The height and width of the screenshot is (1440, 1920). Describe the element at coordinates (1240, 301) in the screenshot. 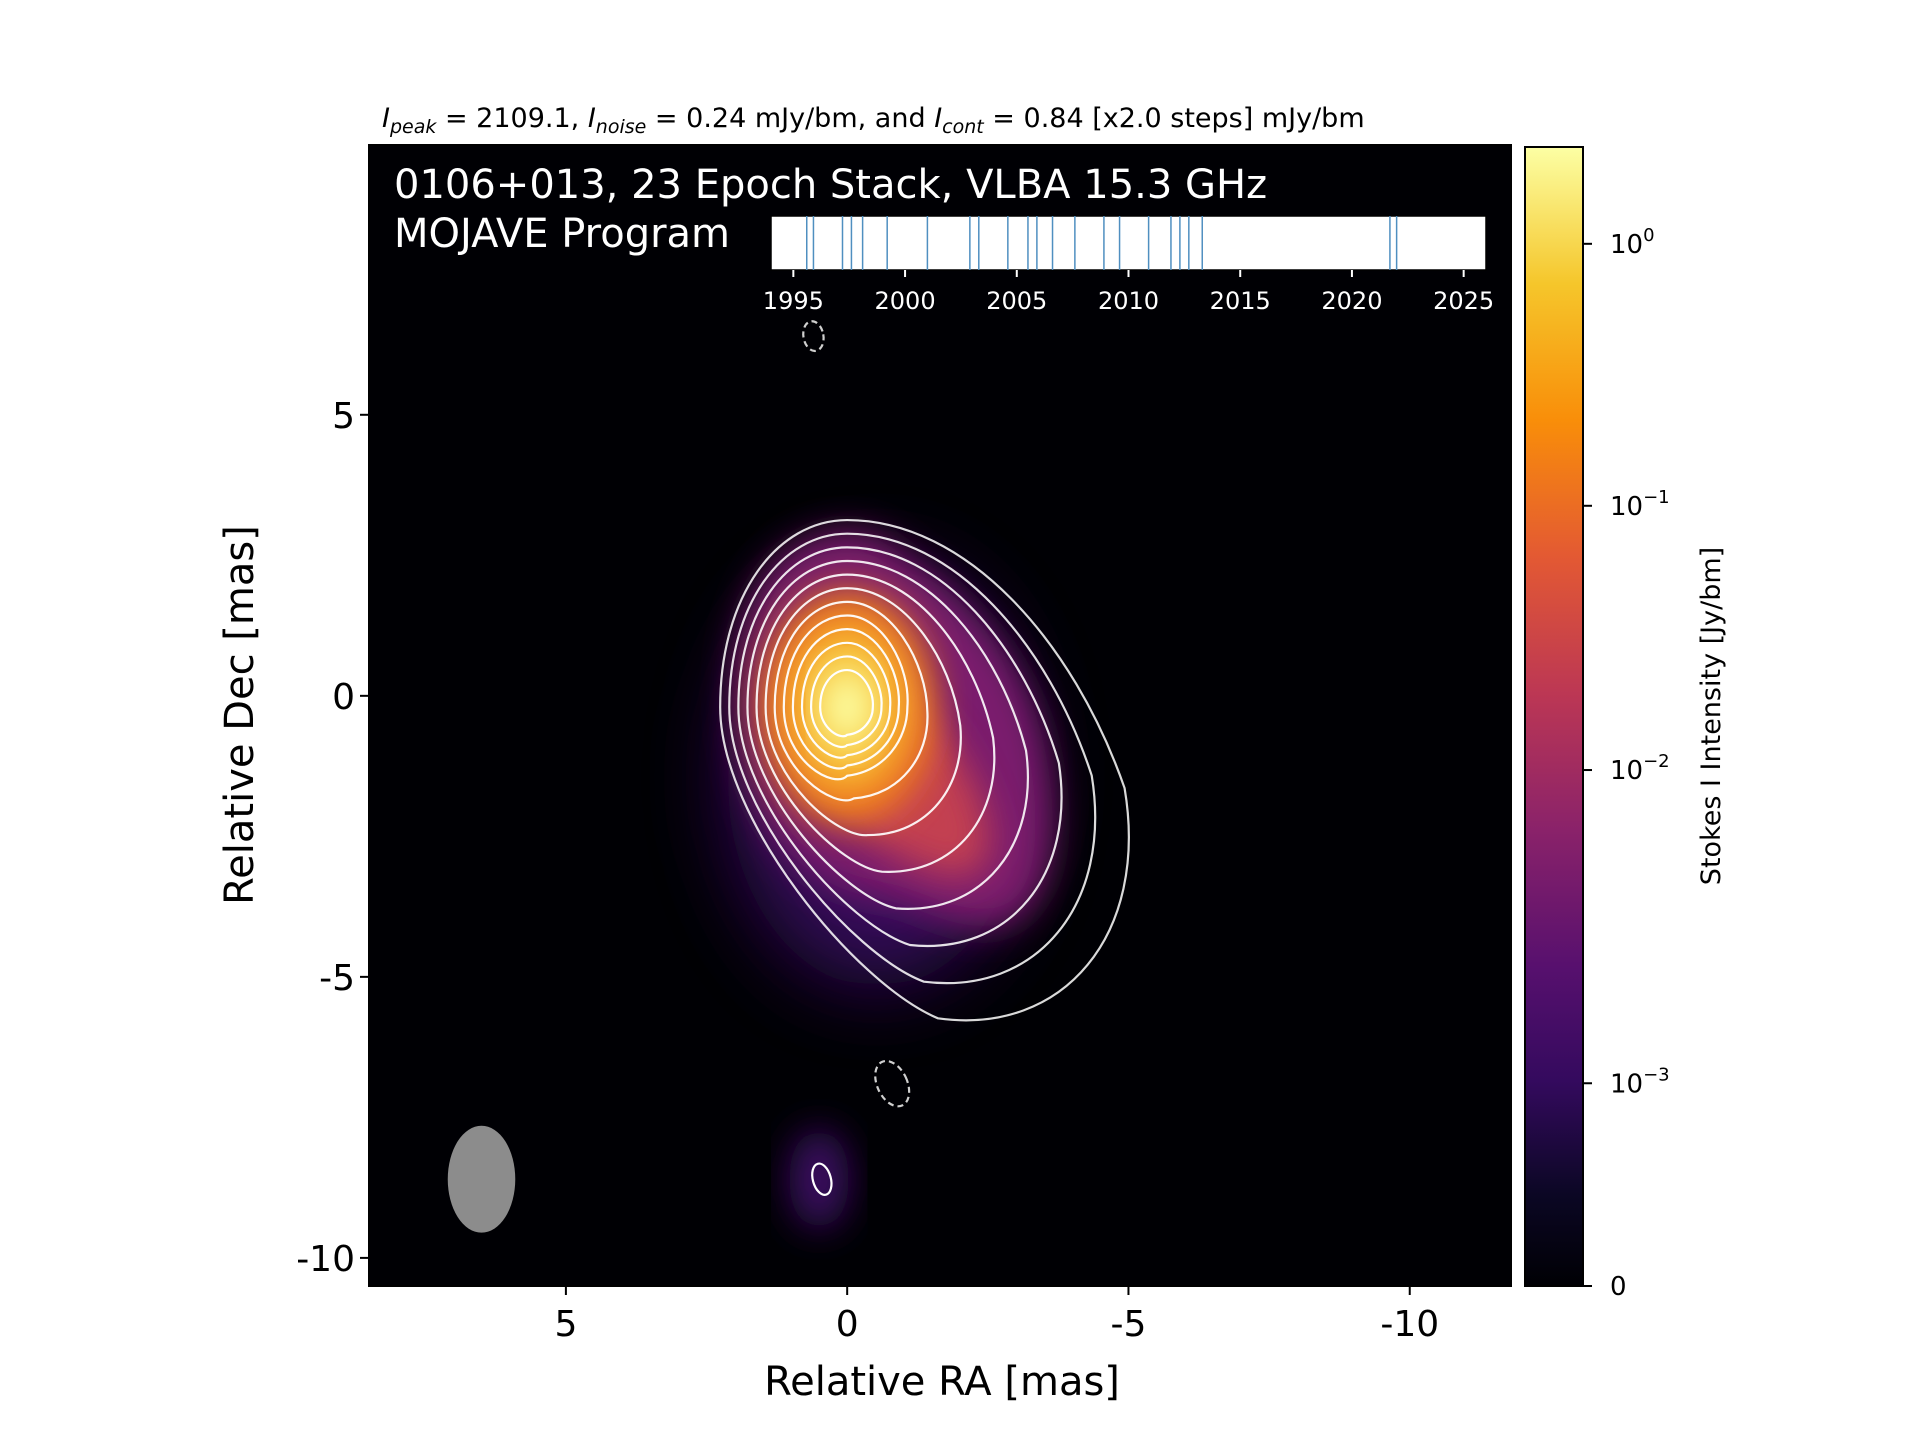

I see `epoch-tick-label: 2015` at that location.